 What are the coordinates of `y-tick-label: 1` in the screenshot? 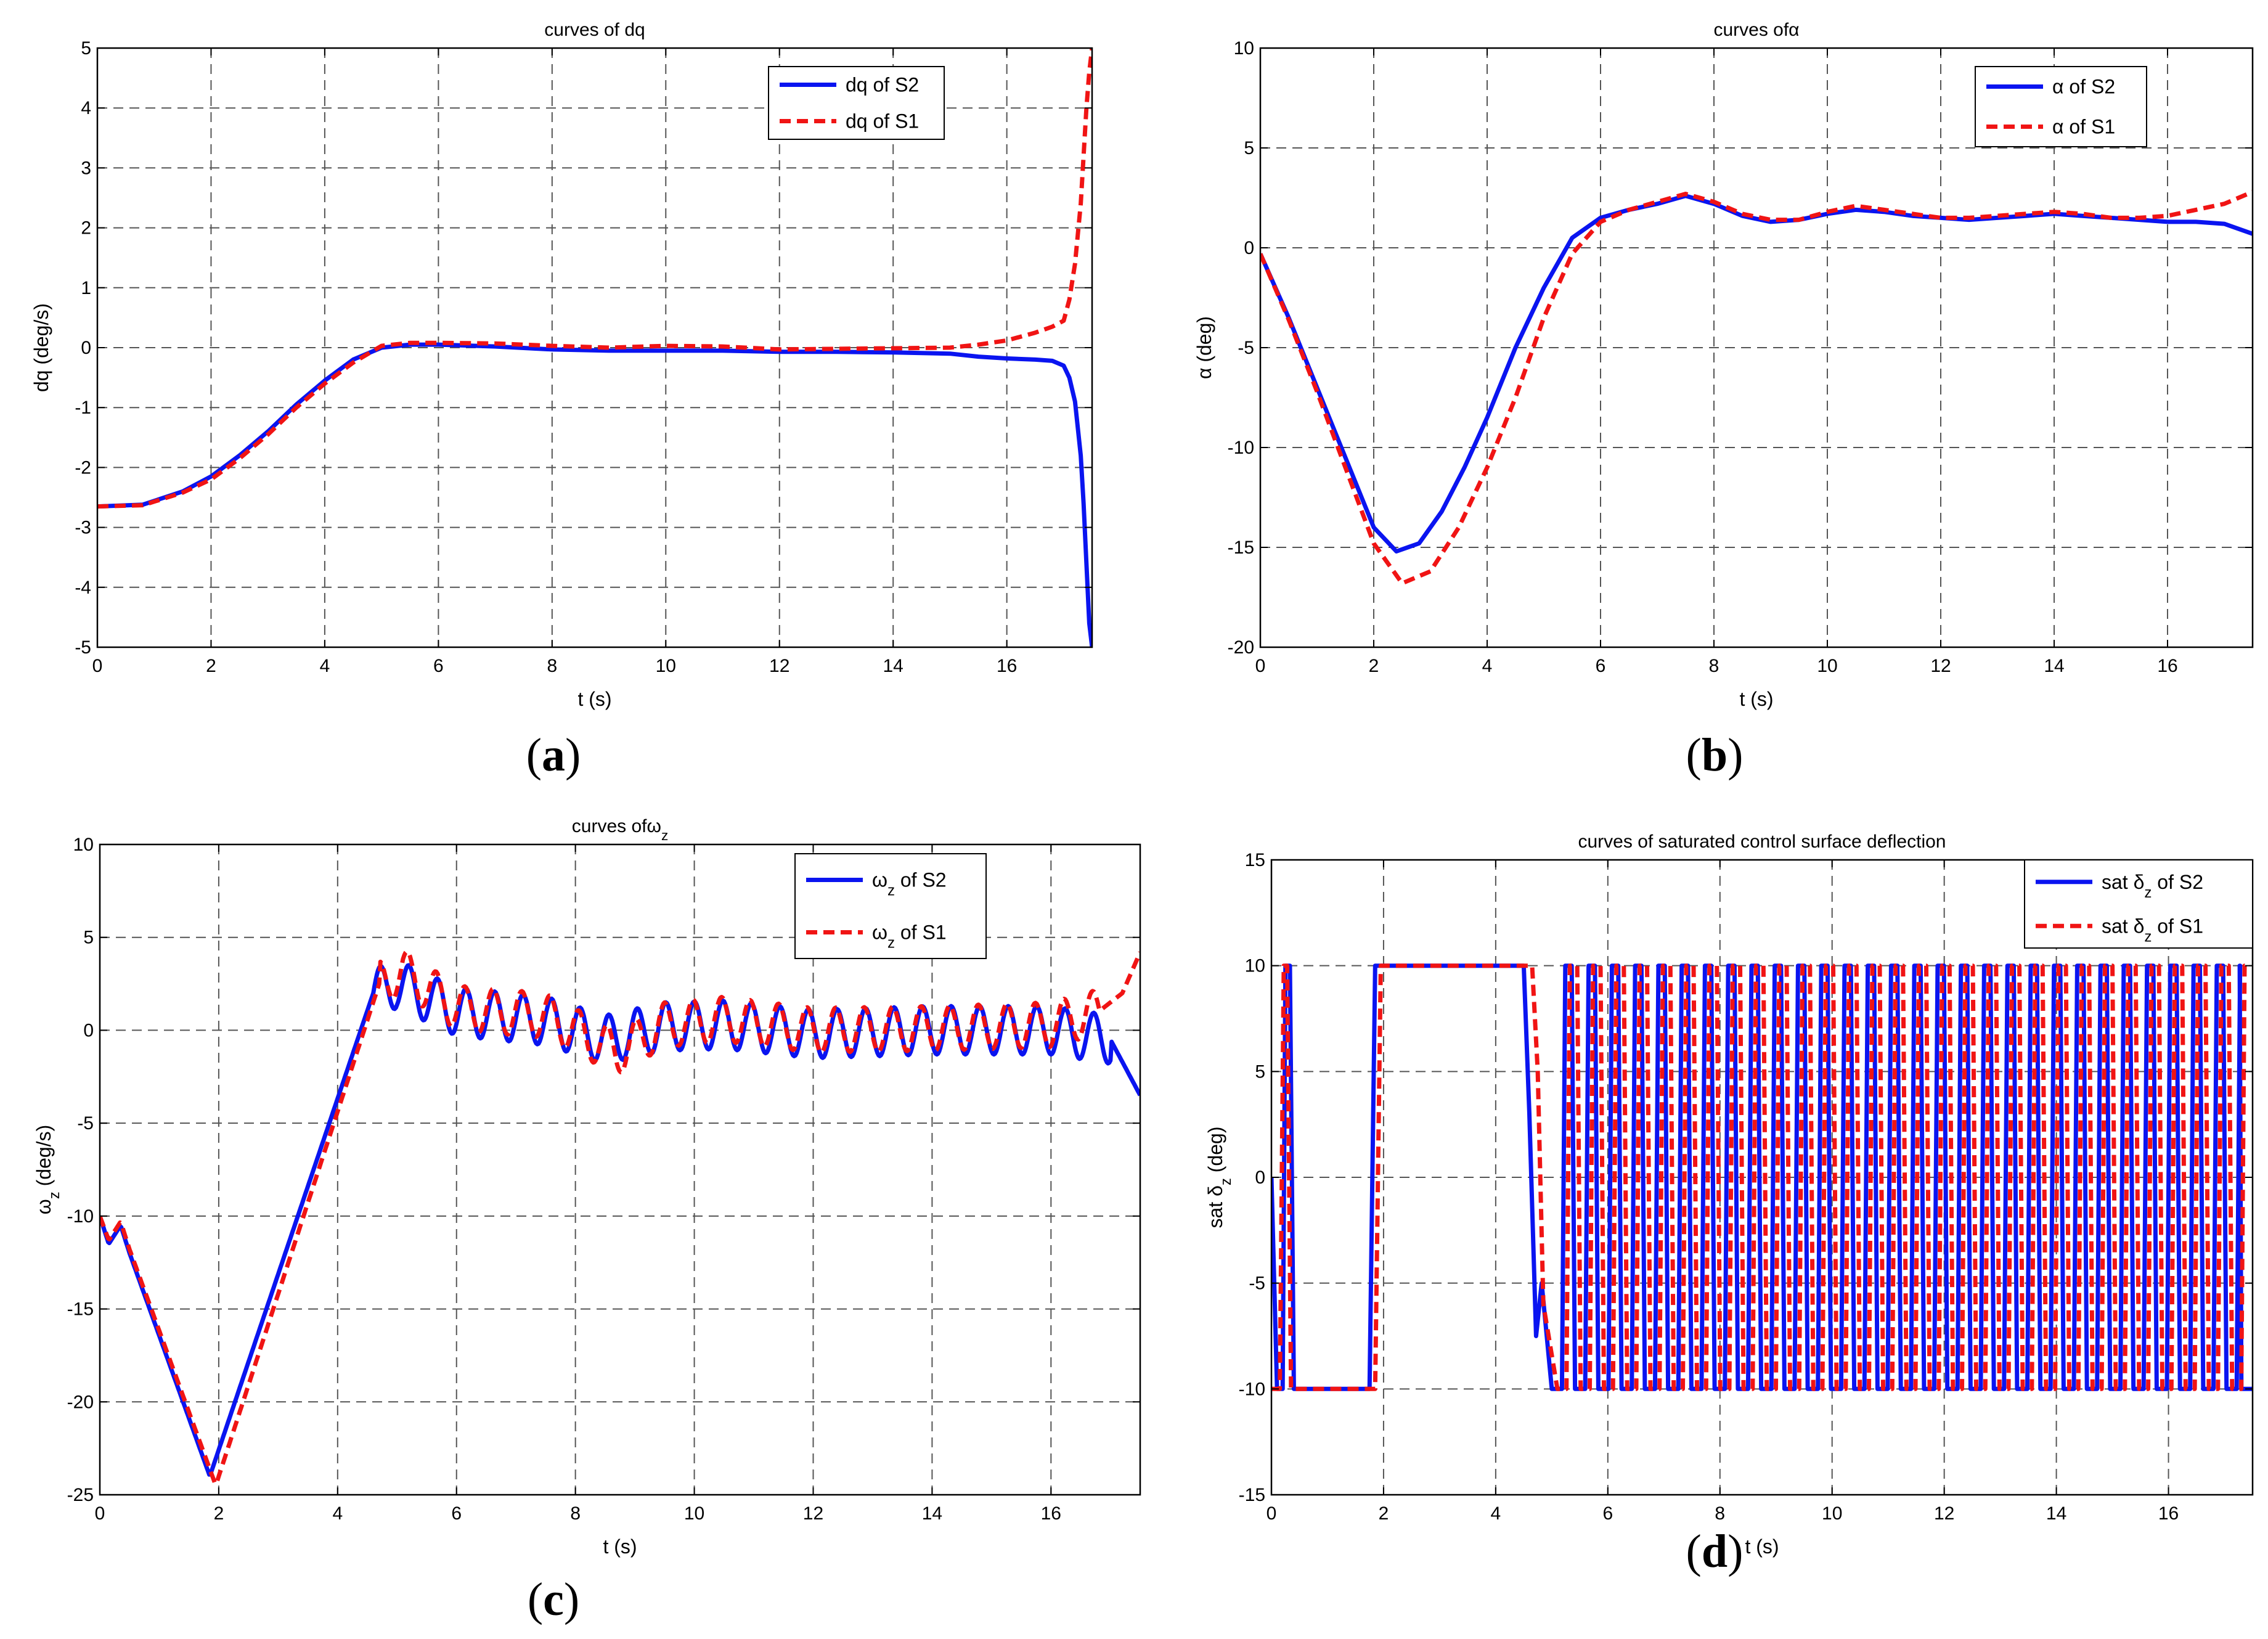 It's located at (86, 288).